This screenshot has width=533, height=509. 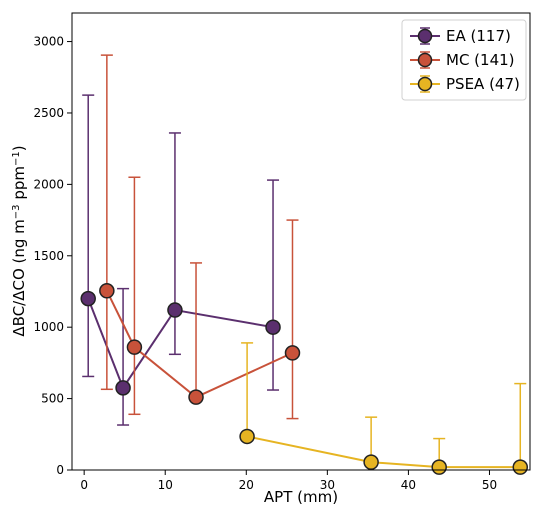 I want to click on legend-label: PSEA (47), so click(x=483, y=84).